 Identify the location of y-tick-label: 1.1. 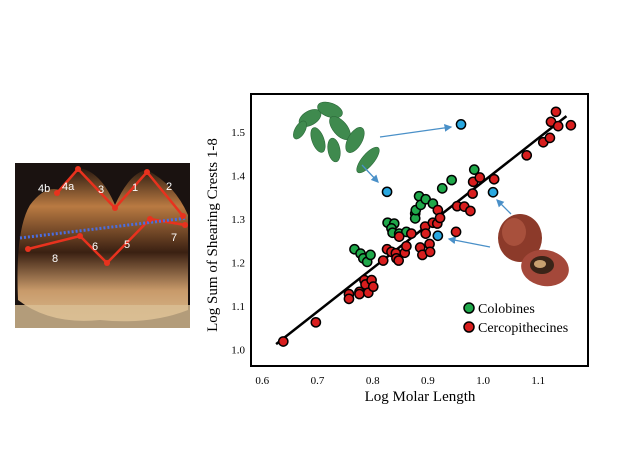
(238, 307).